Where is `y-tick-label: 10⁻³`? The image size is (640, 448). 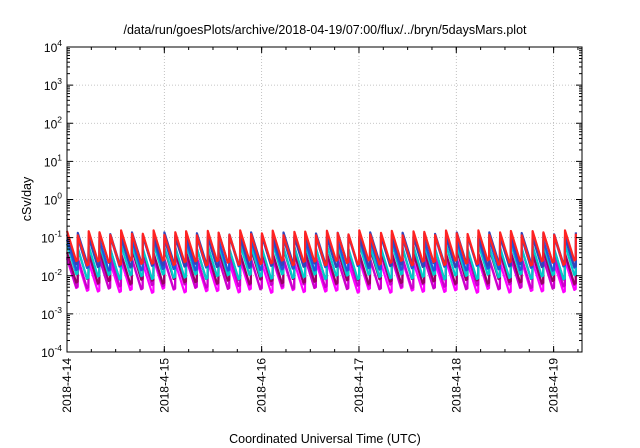 y-tick-label: 10⁻³ is located at coordinates (51, 313).